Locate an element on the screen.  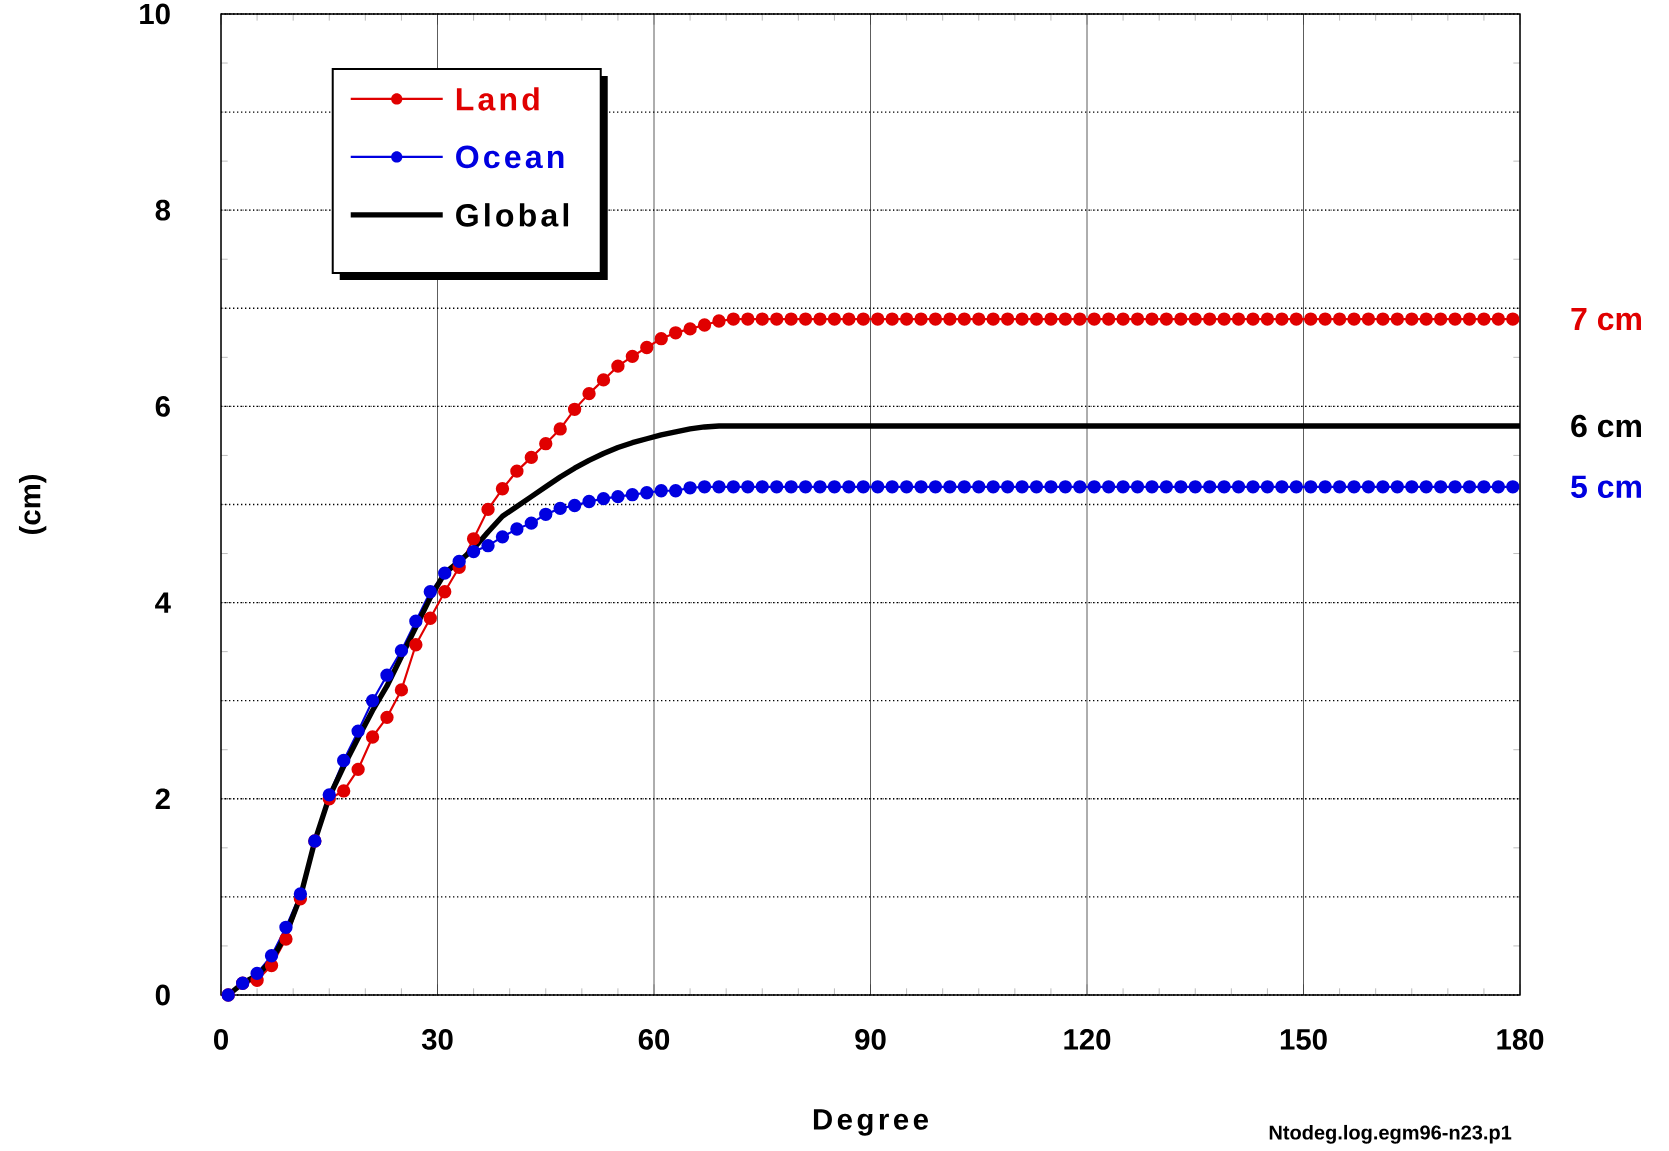
x-tick-label: 150 is located at coordinates (1303, 1039).